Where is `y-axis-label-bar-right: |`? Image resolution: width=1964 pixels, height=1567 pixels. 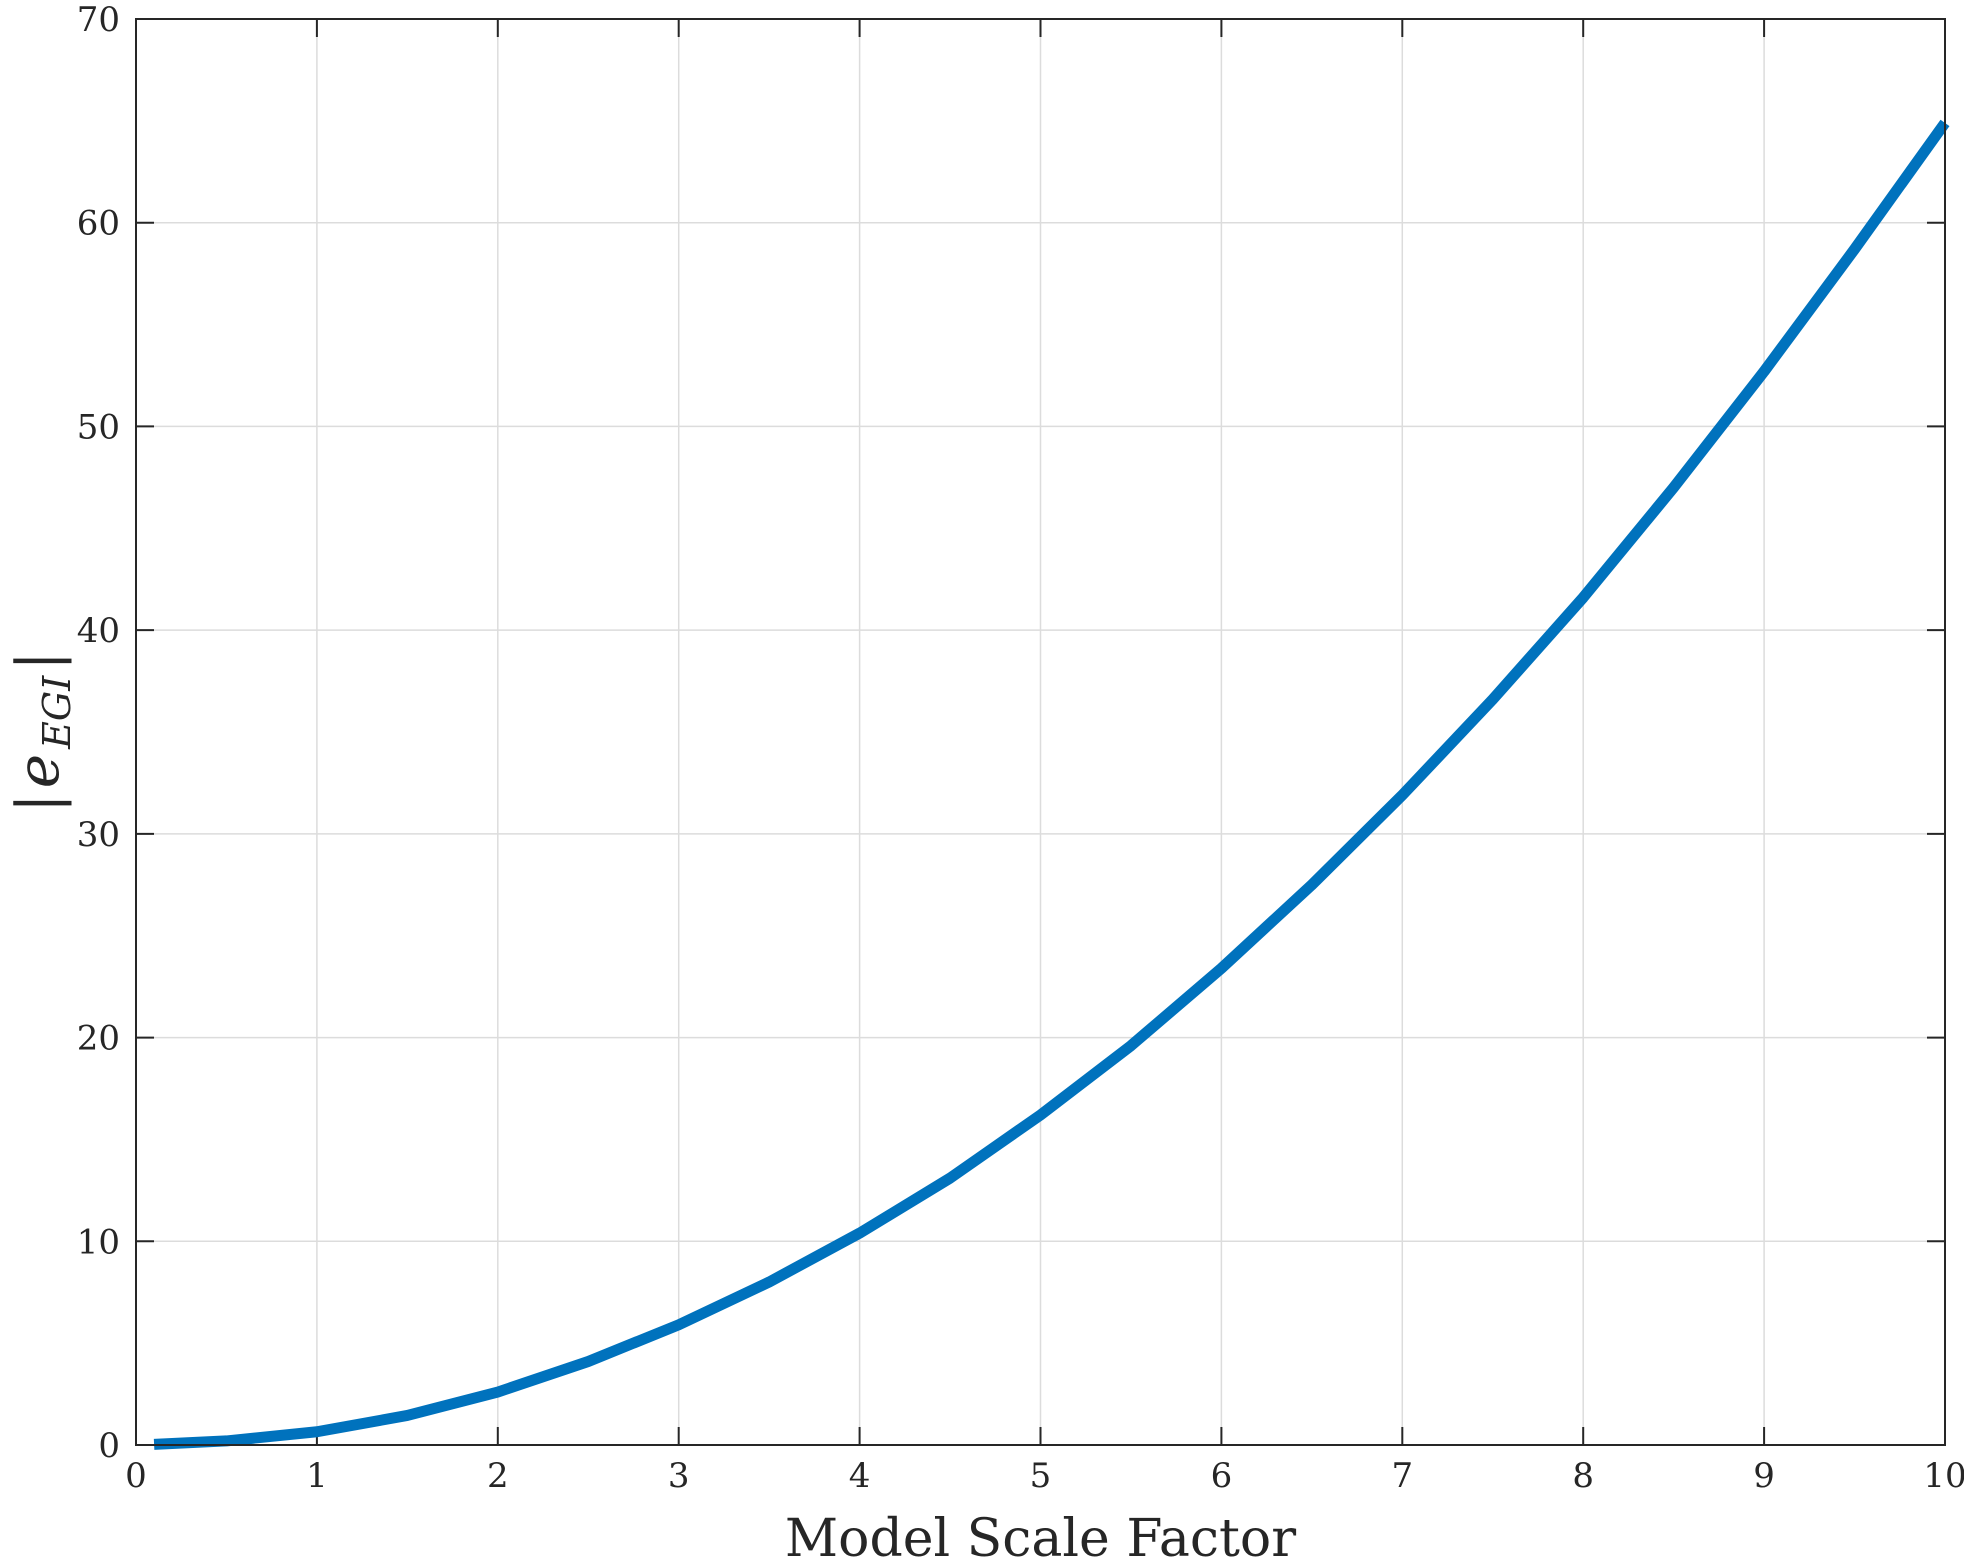
y-axis-label-bar-right: | is located at coordinates (38, 661).